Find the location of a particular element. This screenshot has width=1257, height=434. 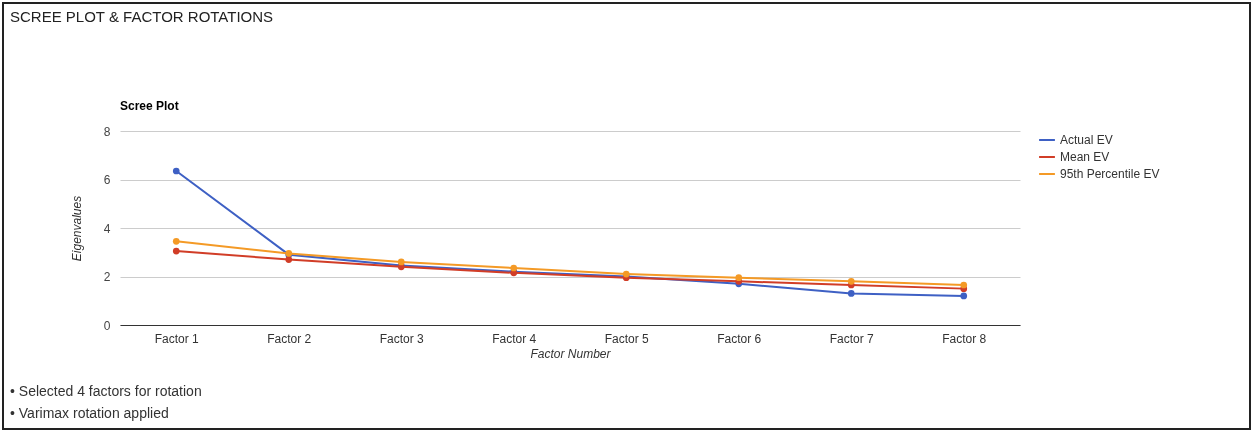

legend-label: 95th Percentile EV is located at coordinates (1110, 174).